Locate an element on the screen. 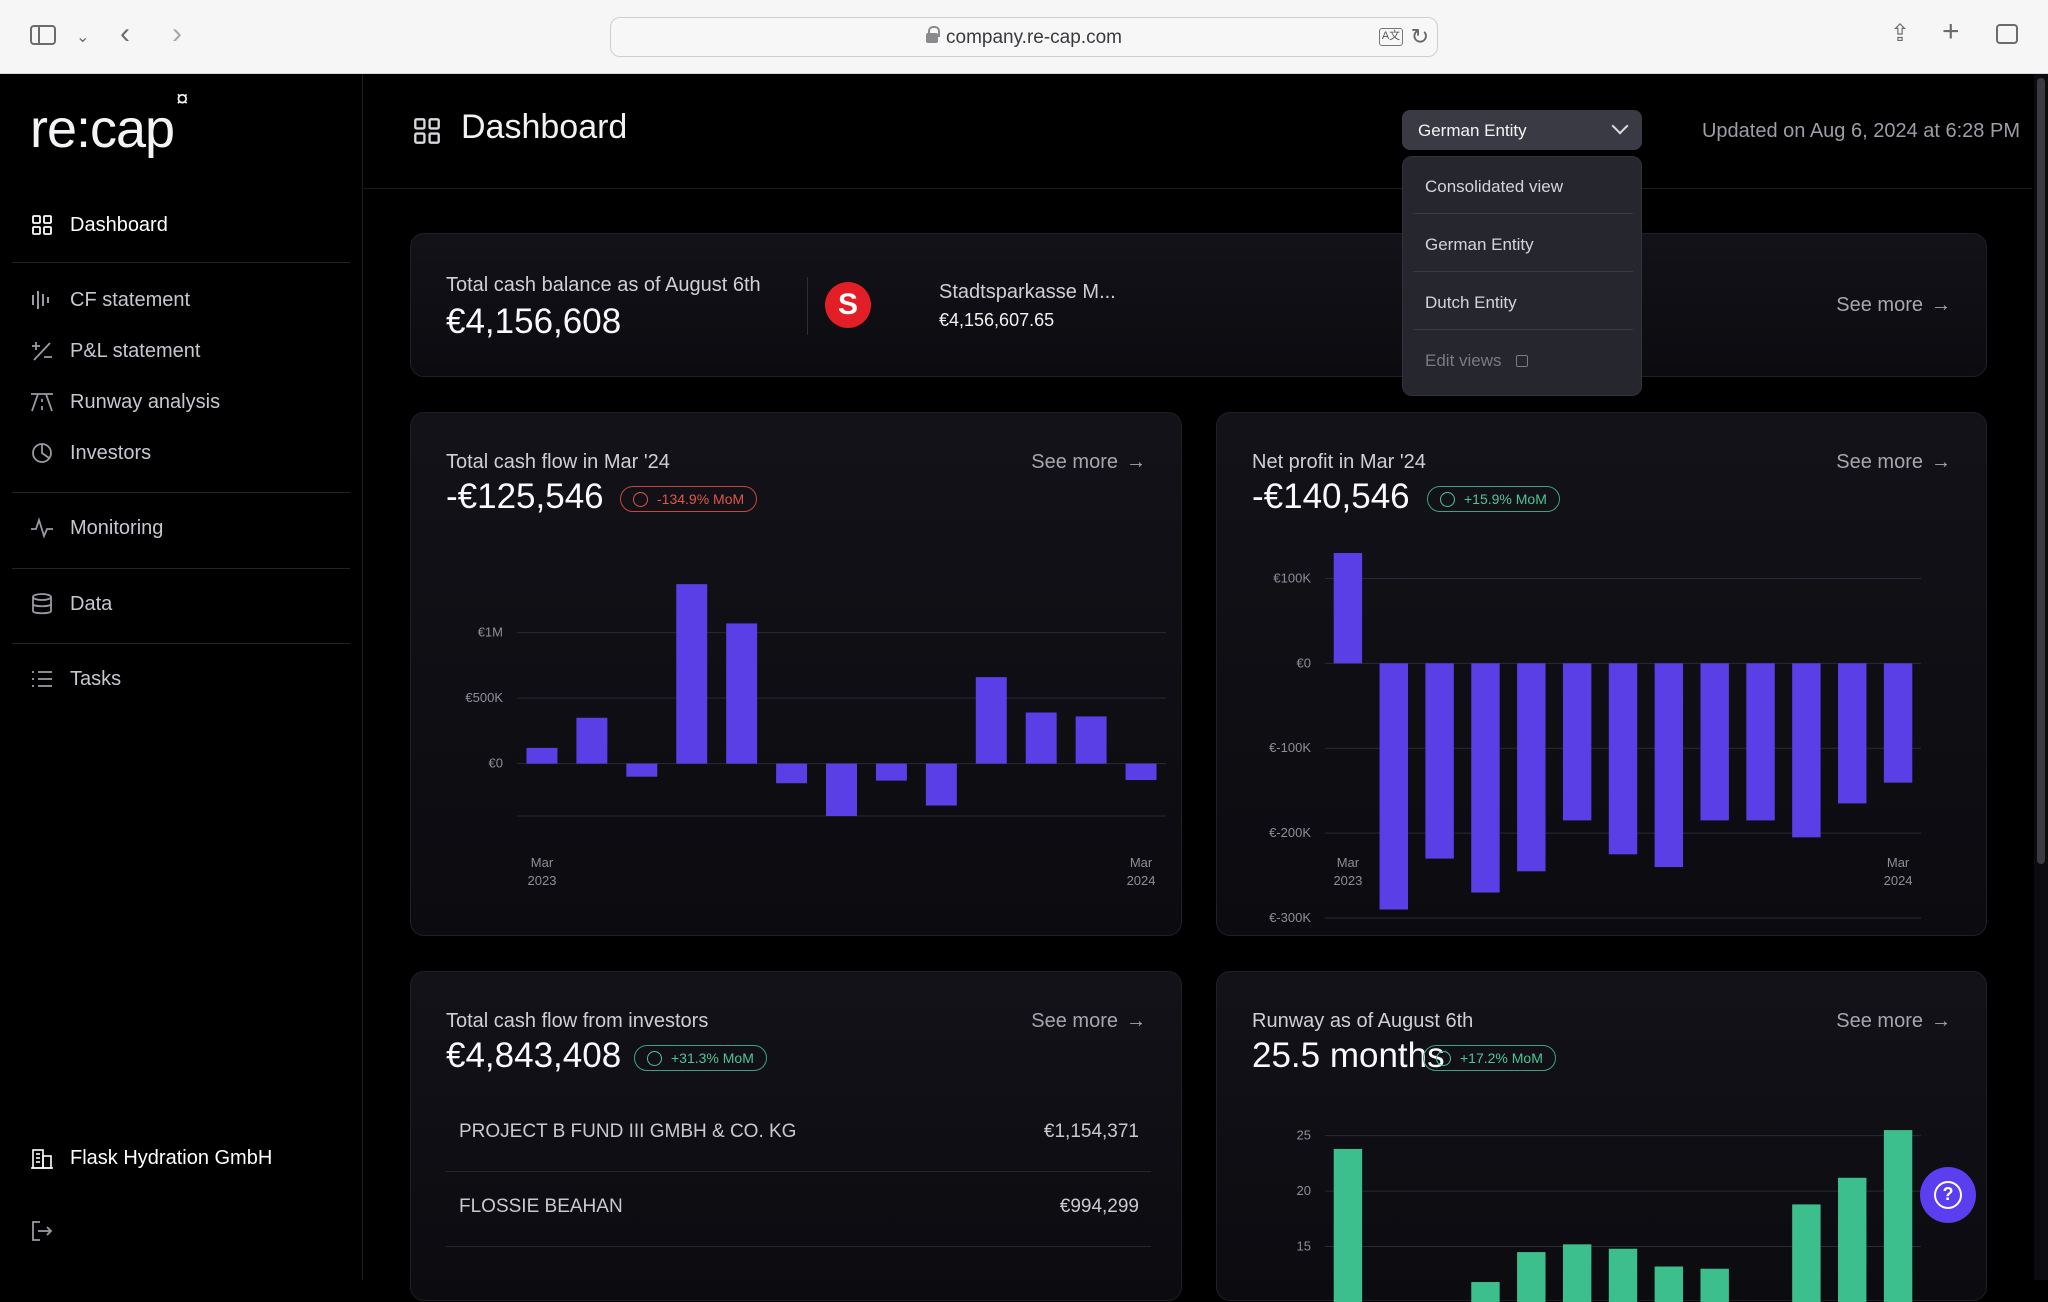 The width and height of the screenshot is (2048, 1302). divider is located at coordinates (807, 306).